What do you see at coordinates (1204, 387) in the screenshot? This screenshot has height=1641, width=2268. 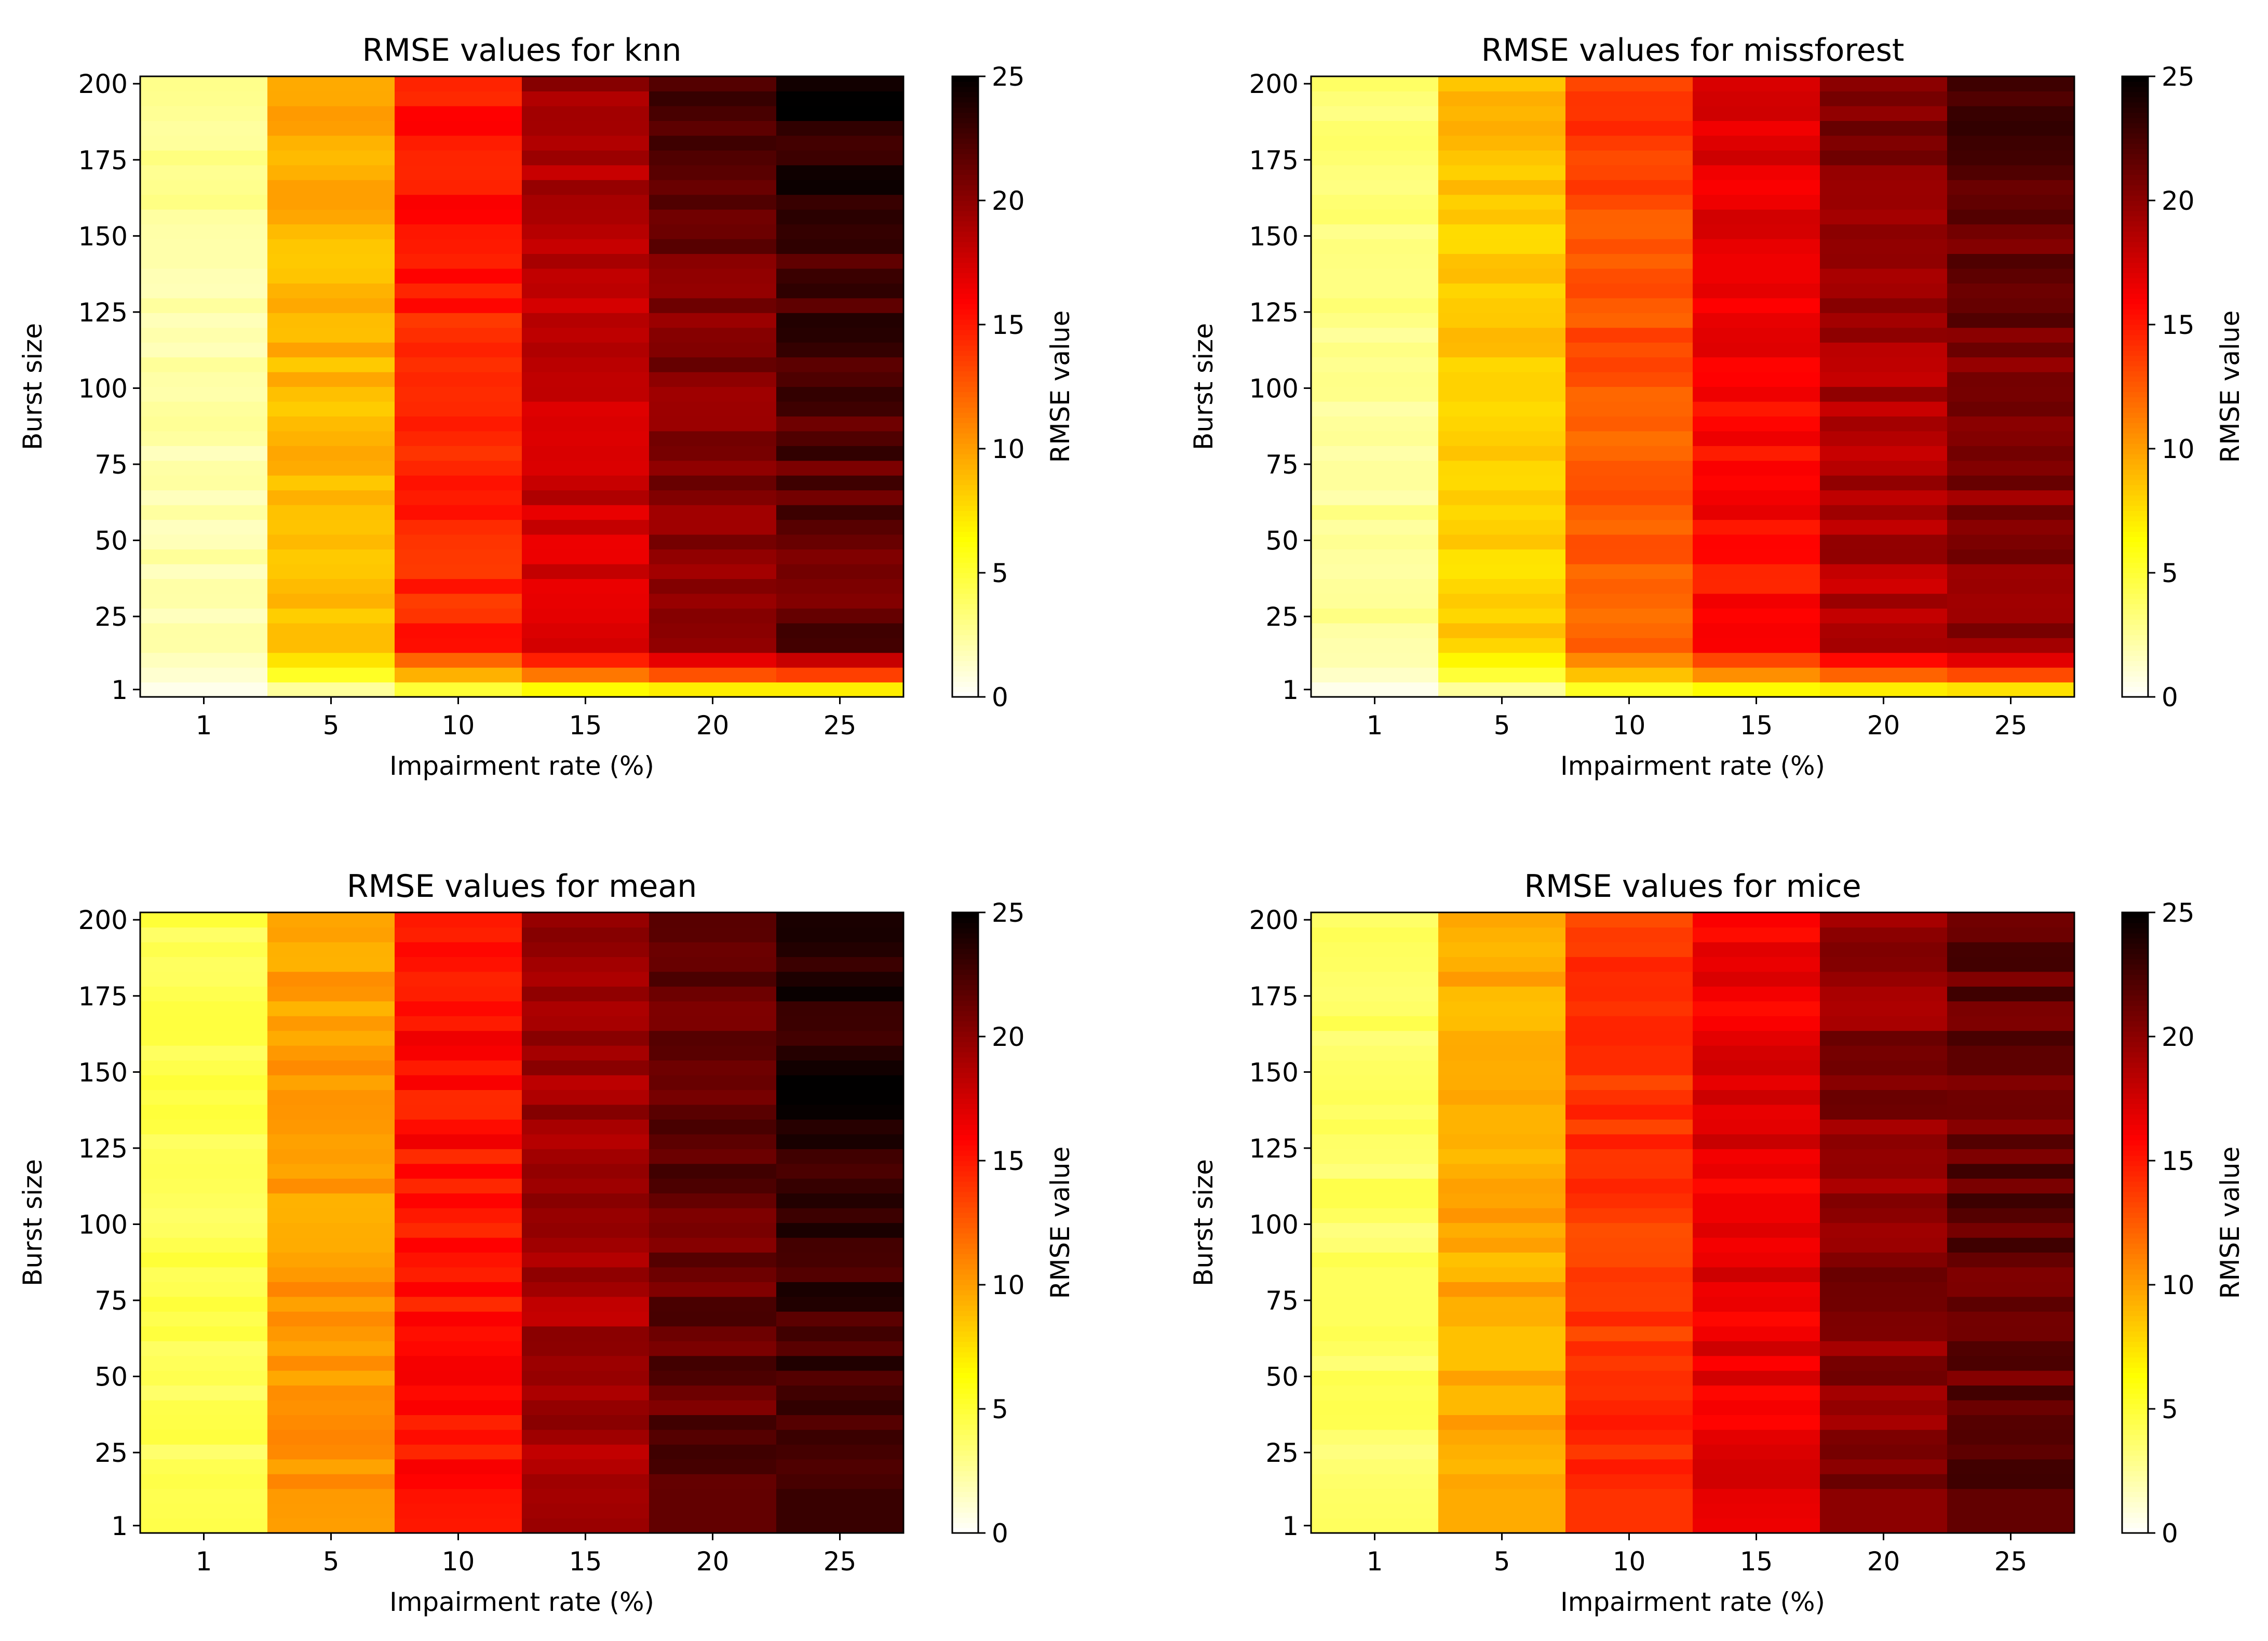 I see `y-axis-label: Burst size` at bounding box center [1204, 387].